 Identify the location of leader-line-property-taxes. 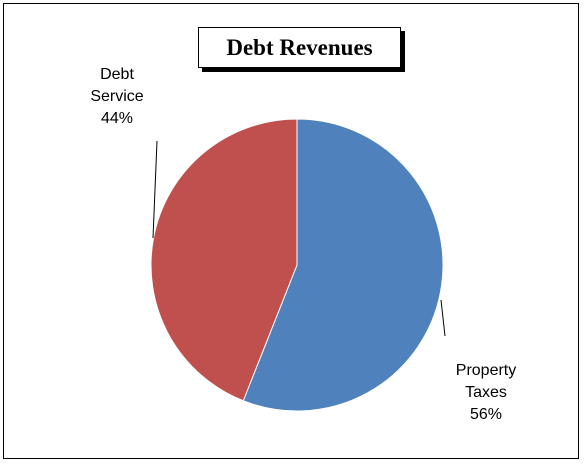
(443, 318).